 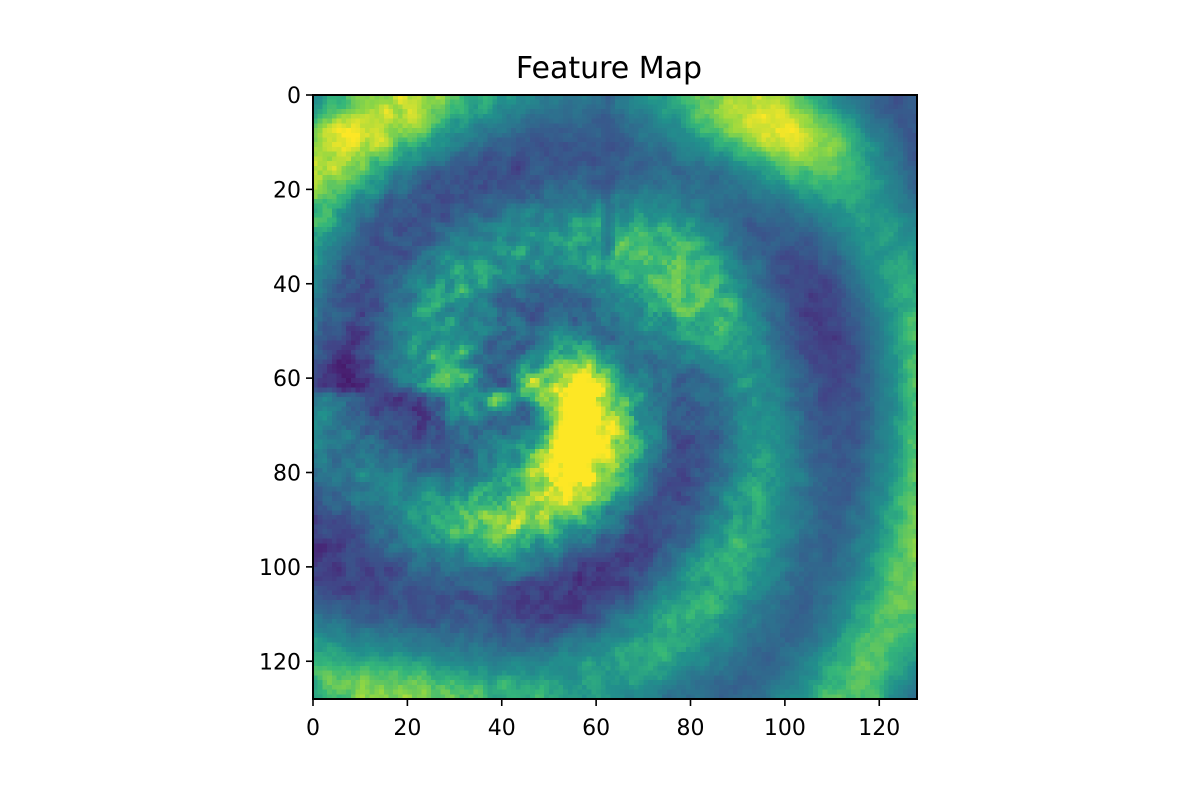 I want to click on x-axis: 0 20 40 60 80 100 120, so click(x=603, y=720).